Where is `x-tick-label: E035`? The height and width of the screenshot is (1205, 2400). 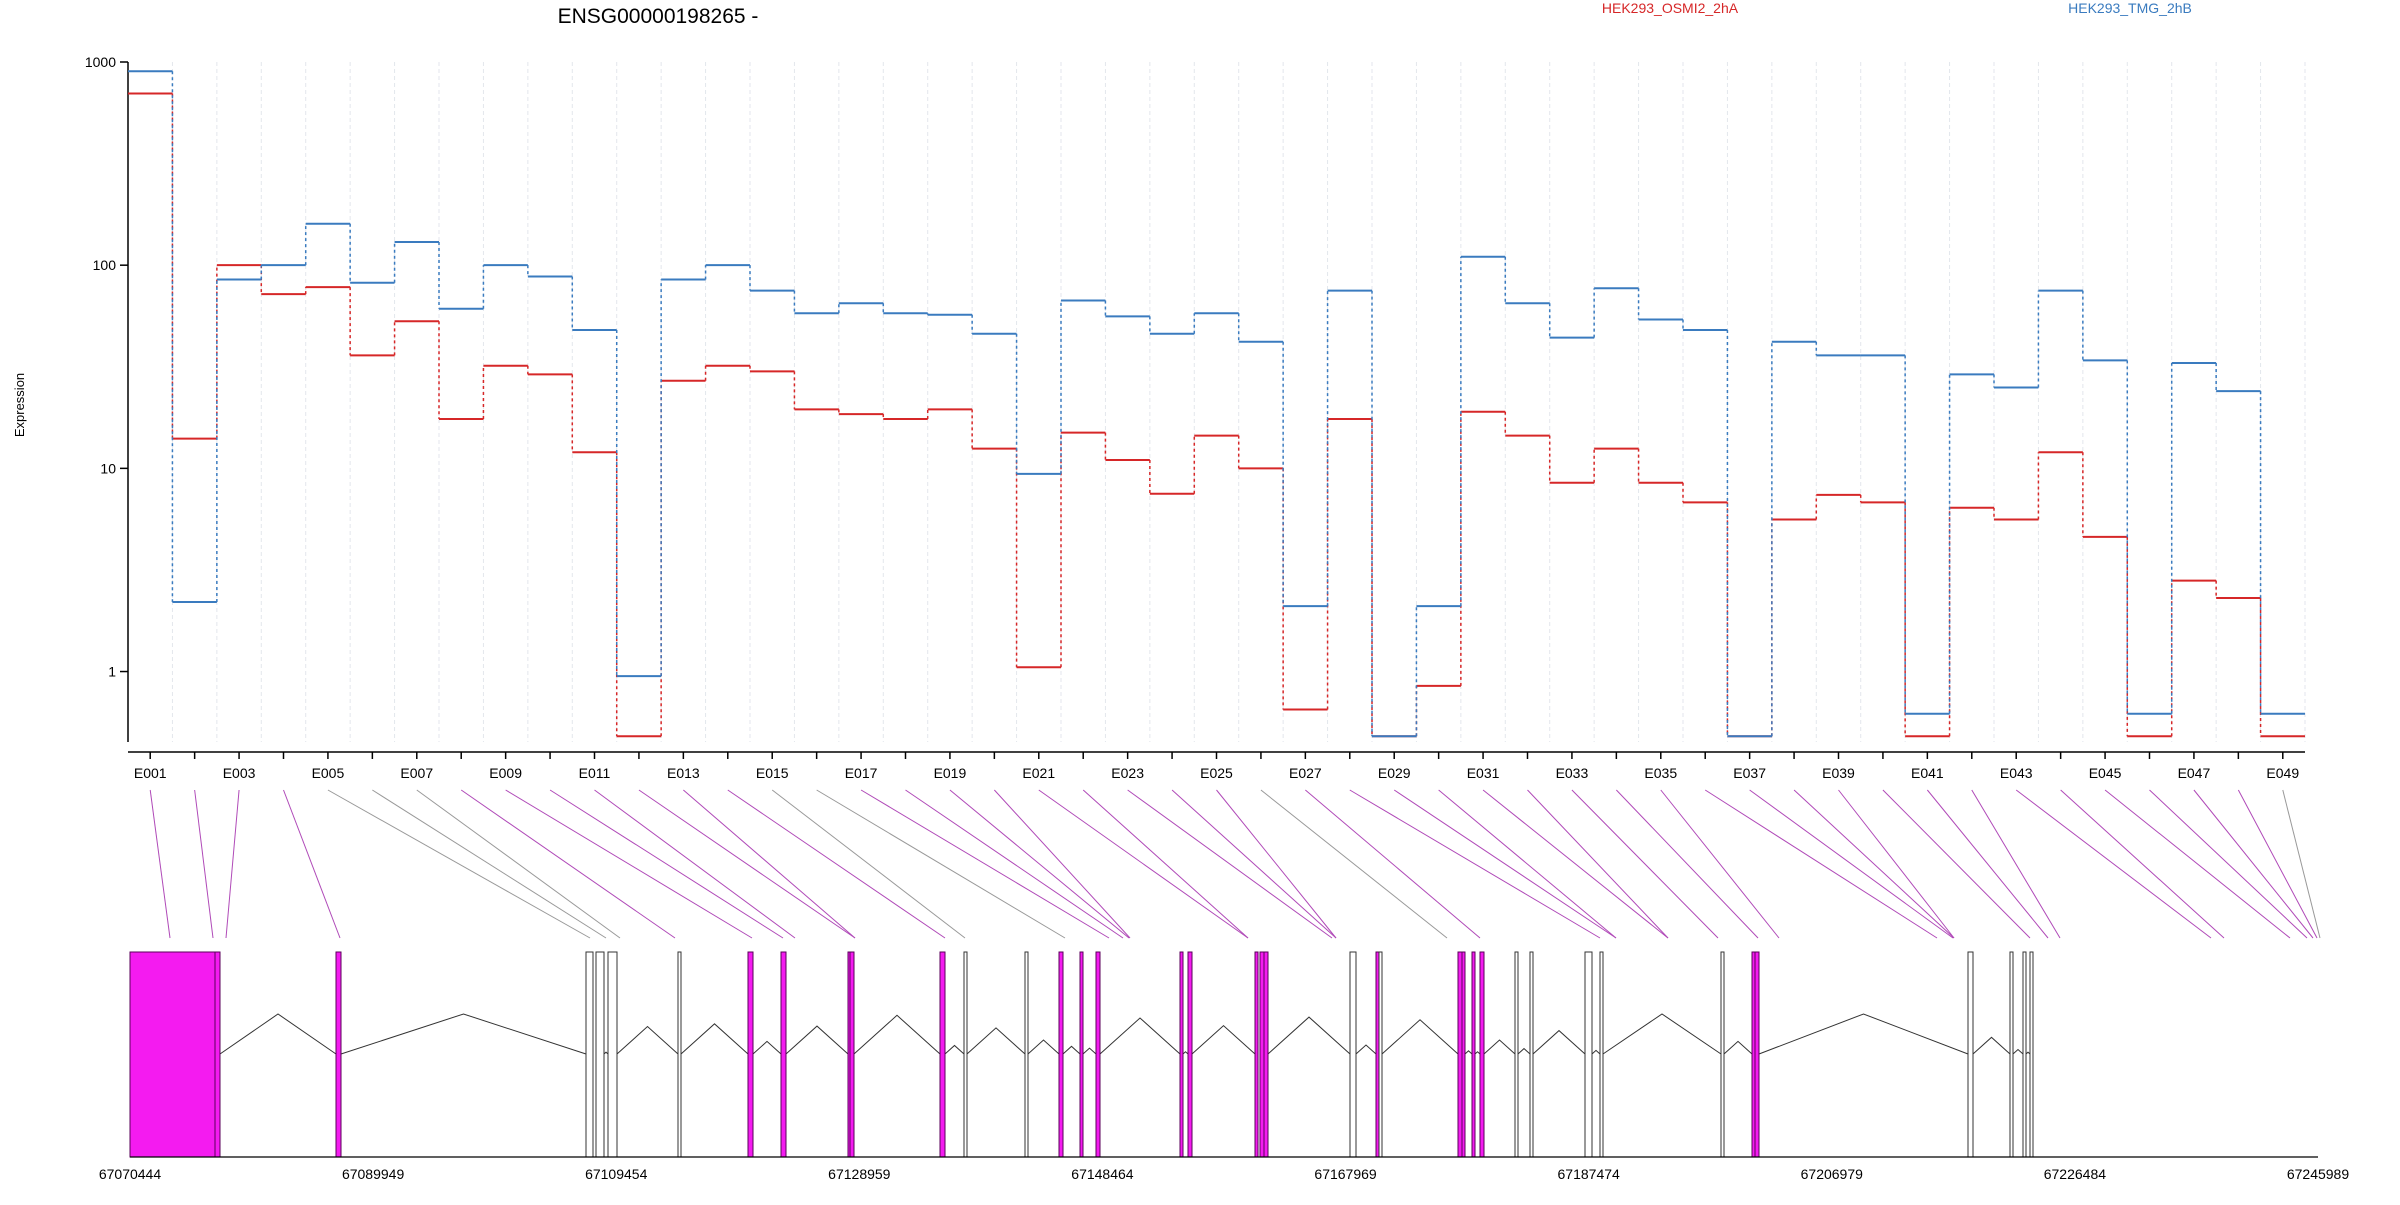 x-tick-label: E035 is located at coordinates (1660, 773).